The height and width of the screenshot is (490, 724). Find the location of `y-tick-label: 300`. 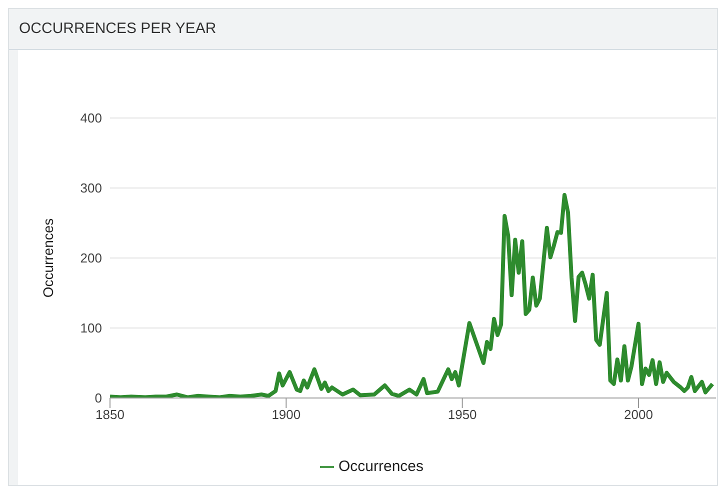

y-tick-label: 300 is located at coordinates (91, 188).